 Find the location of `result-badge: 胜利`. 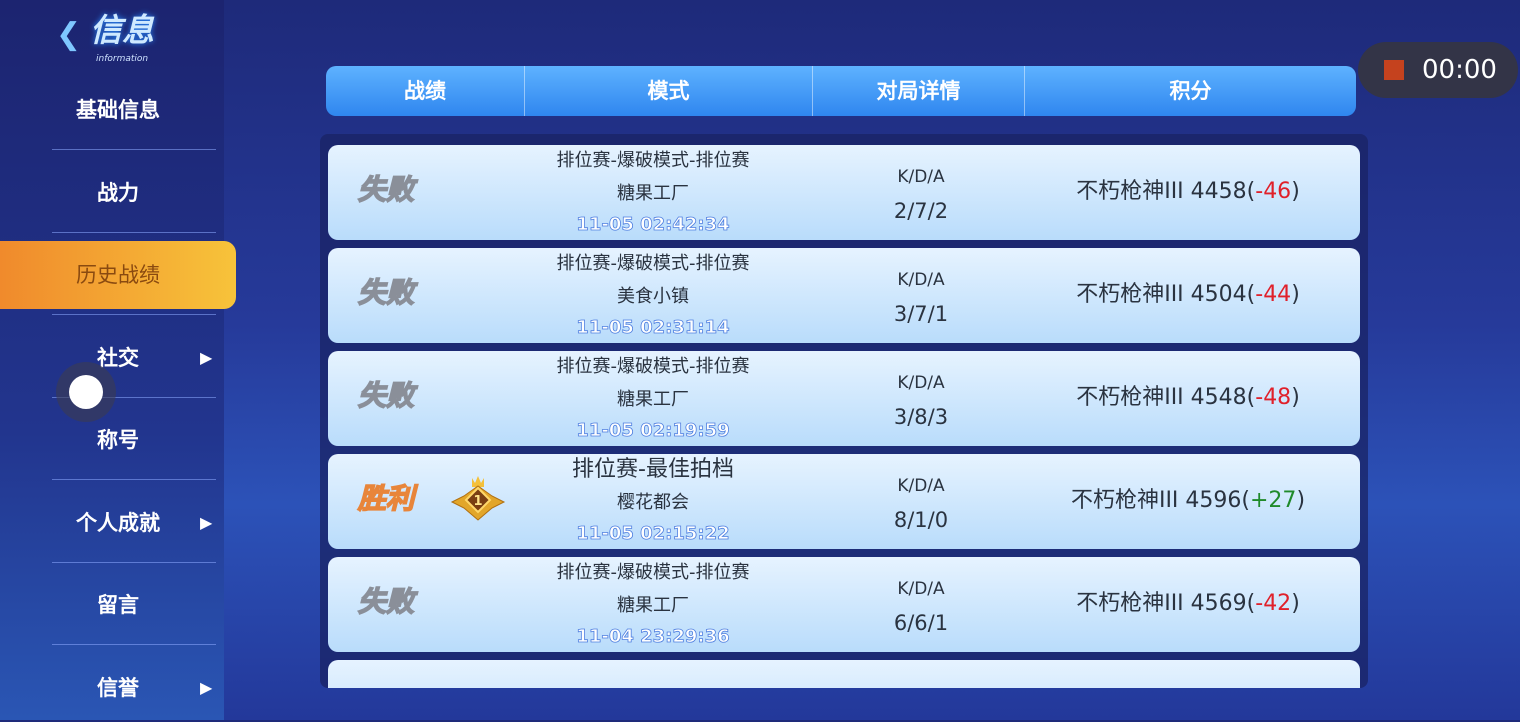

result-badge: 胜利 is located at coordinates (386, 498).